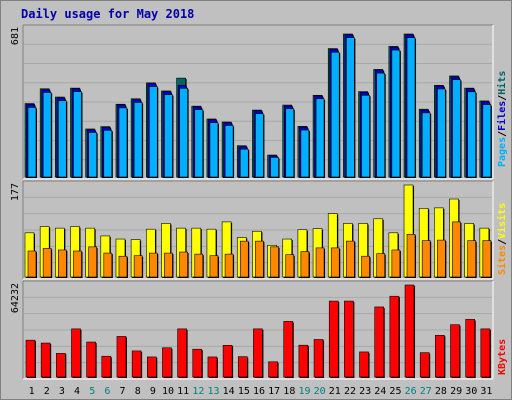 The width and height of the screenshot is (512, 400). Describe the element at coordinates (274, 391) in the screenshot. I see `x-tick-label: 17` at that location.